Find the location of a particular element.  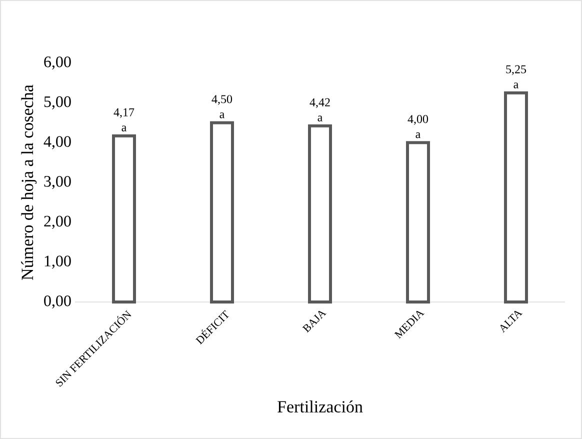

y-tick-label: 0,00 is located at coordinates (57, 302).